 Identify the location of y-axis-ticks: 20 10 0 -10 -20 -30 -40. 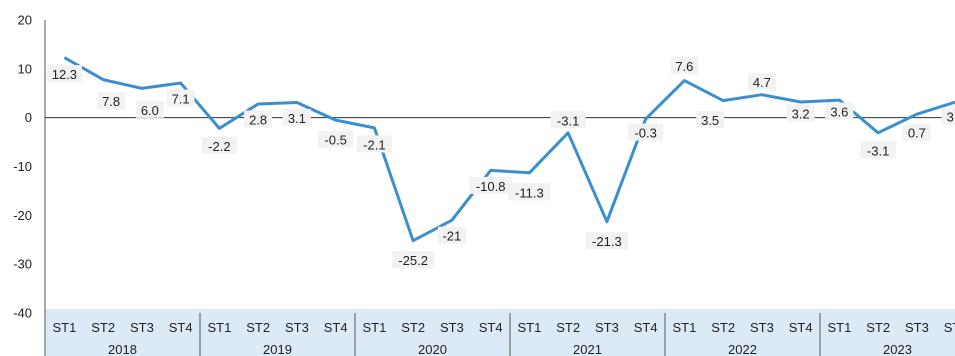
(22, 167).